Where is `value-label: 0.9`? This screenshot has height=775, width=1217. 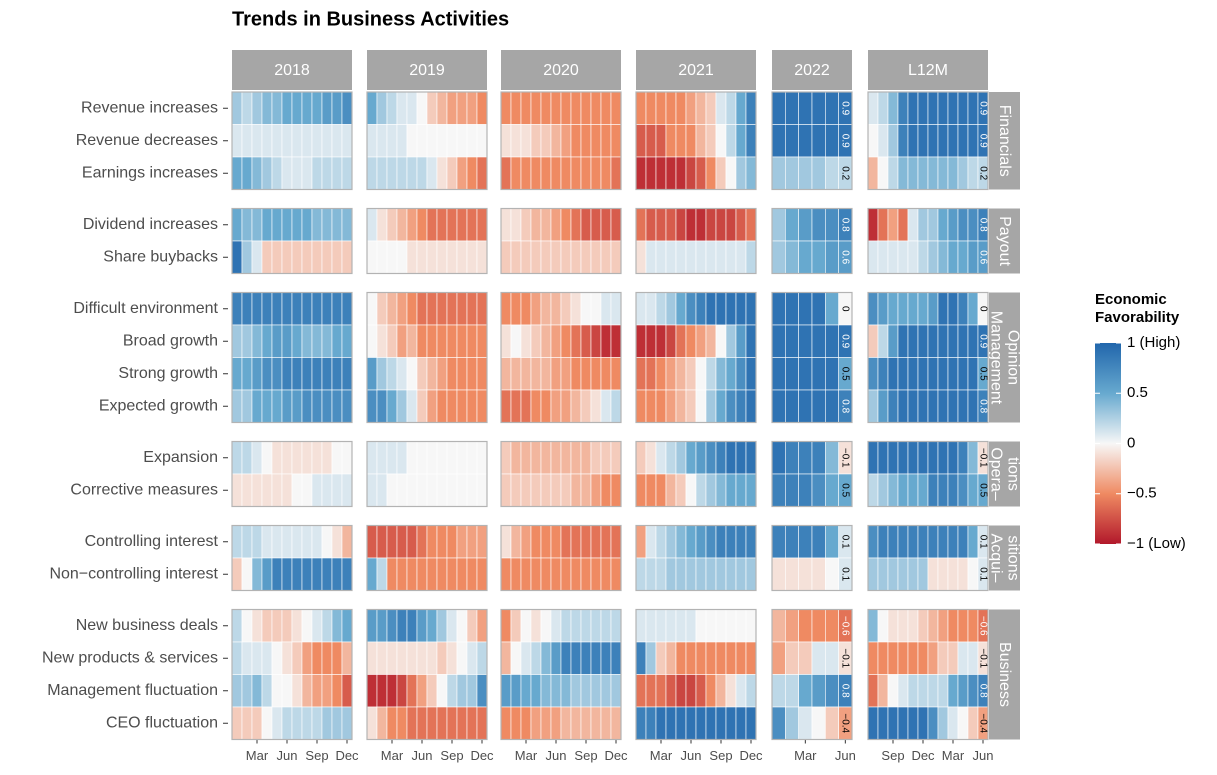
value-label: 0.9 is located at coordinates (982, 141).